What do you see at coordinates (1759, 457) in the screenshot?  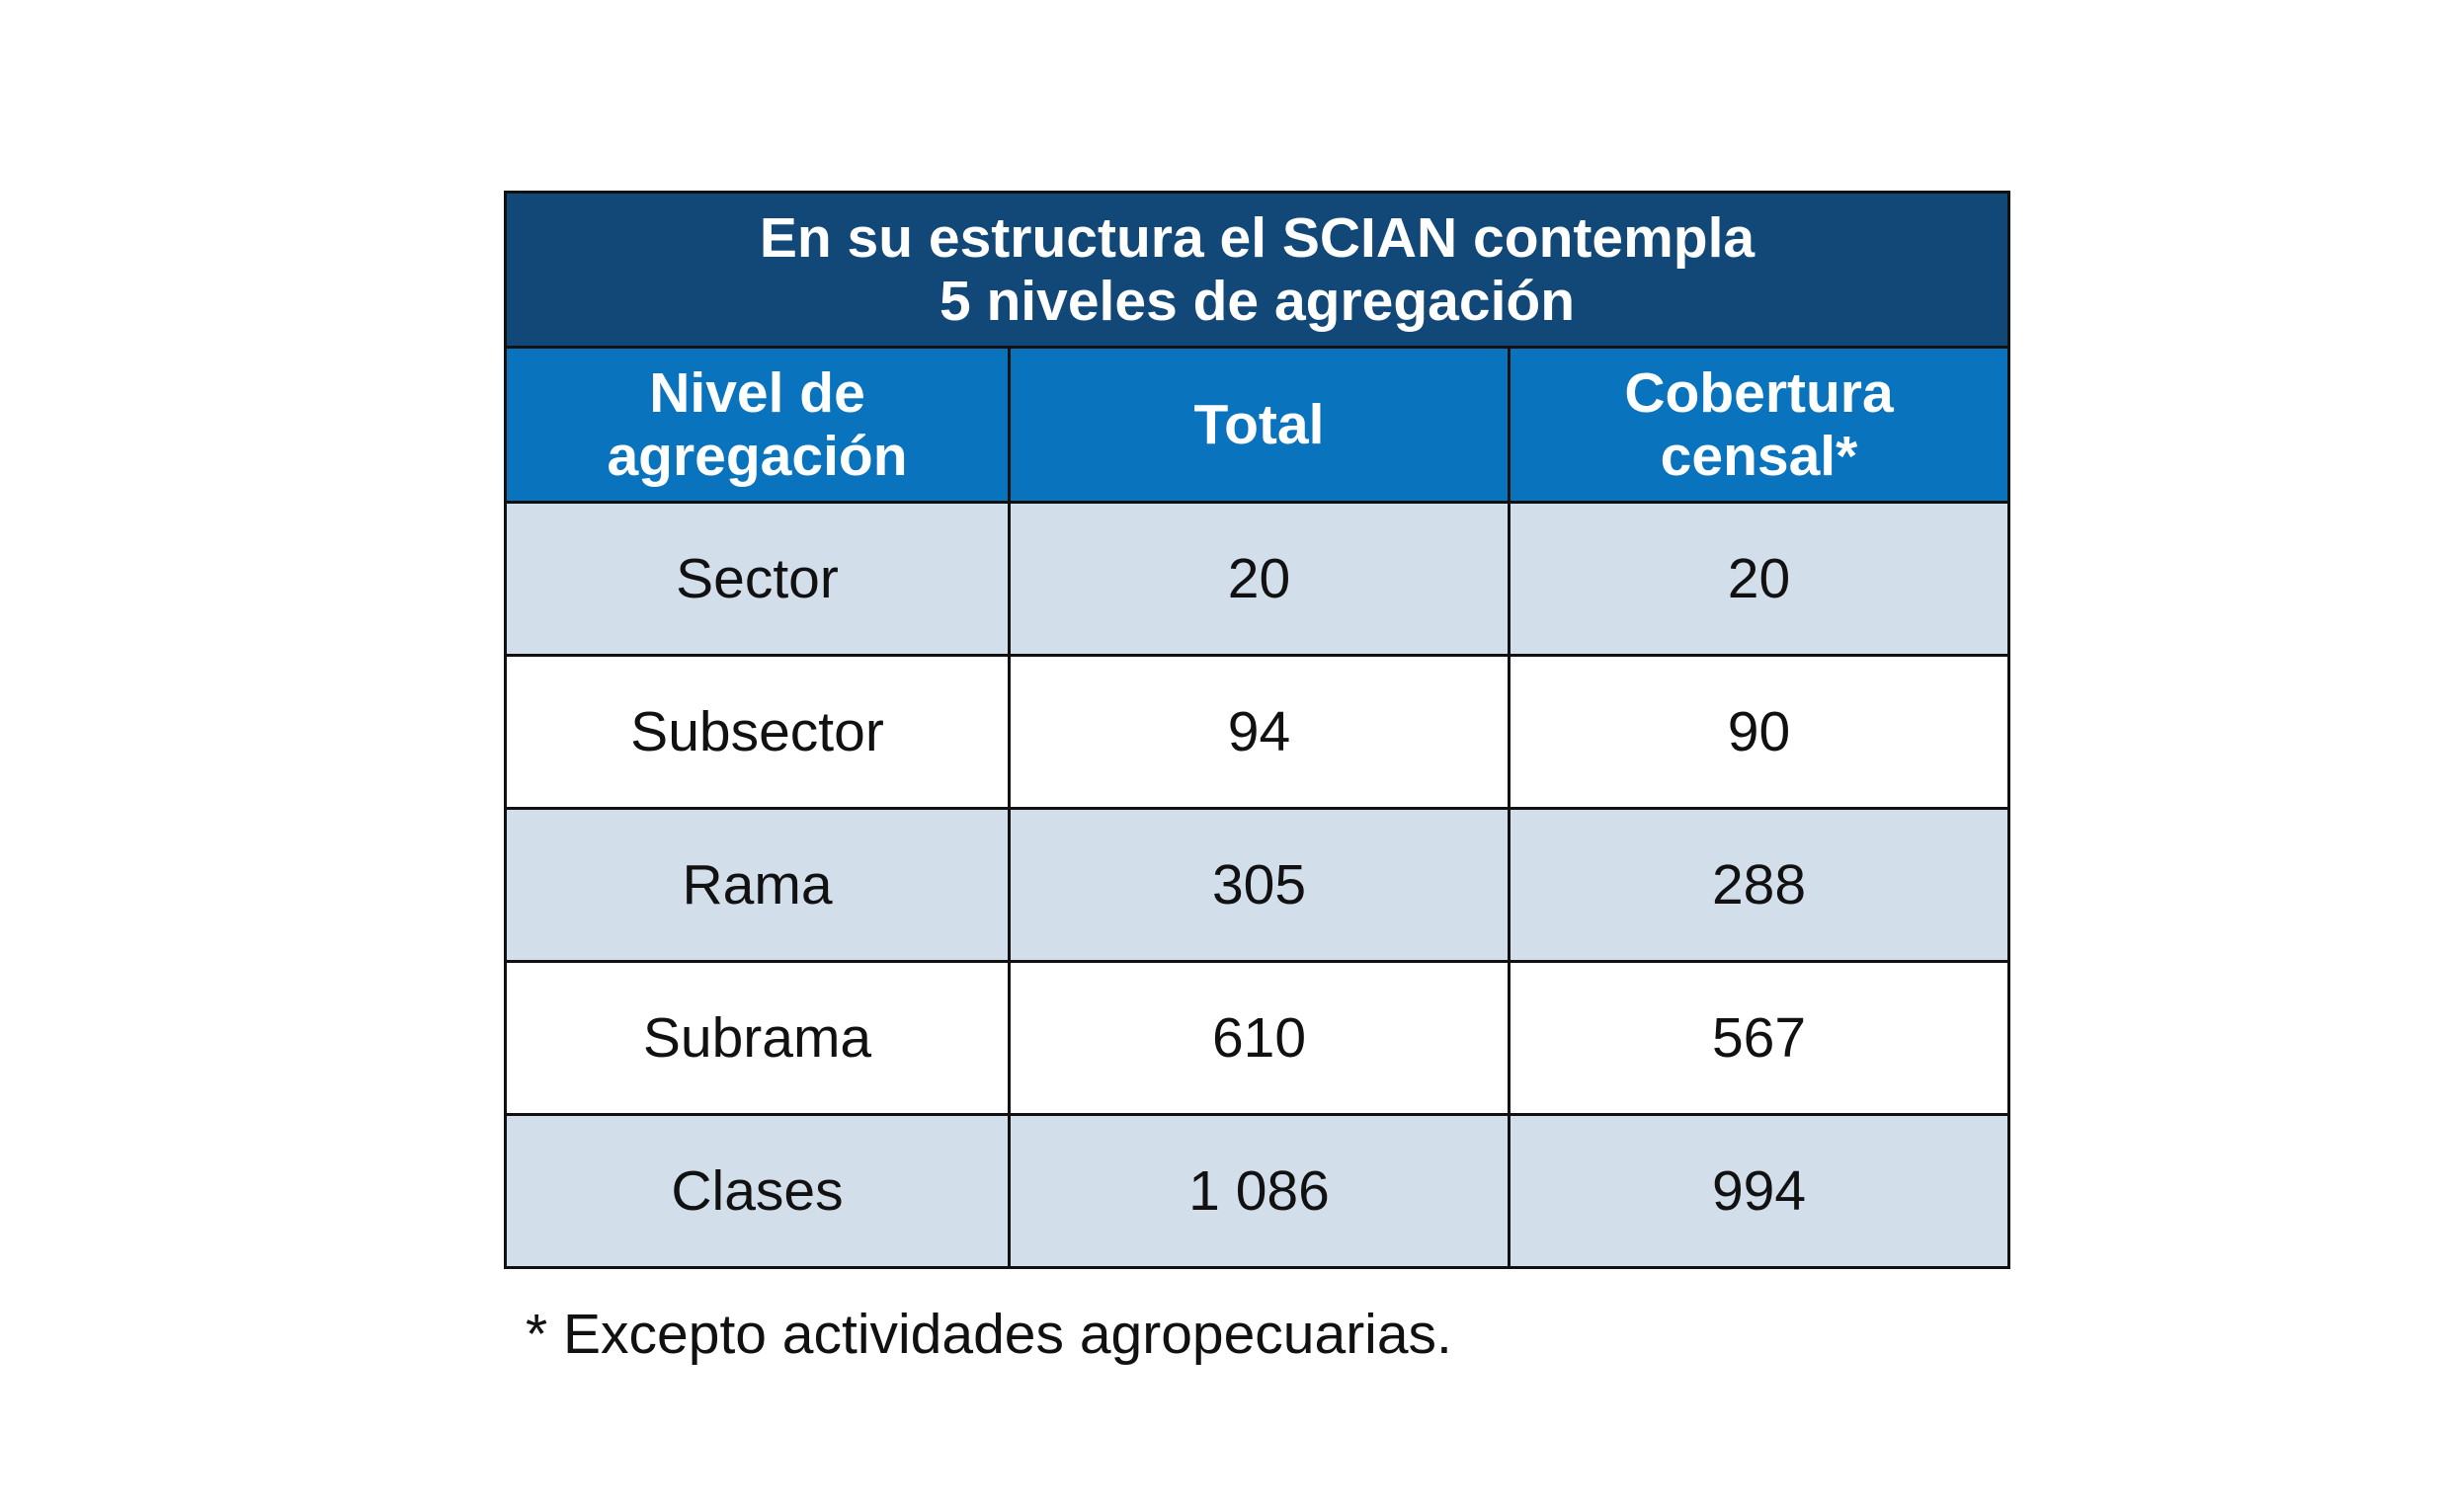 I see `column-header-coverage-line2: censal*` at bounding box center [1759, 457].